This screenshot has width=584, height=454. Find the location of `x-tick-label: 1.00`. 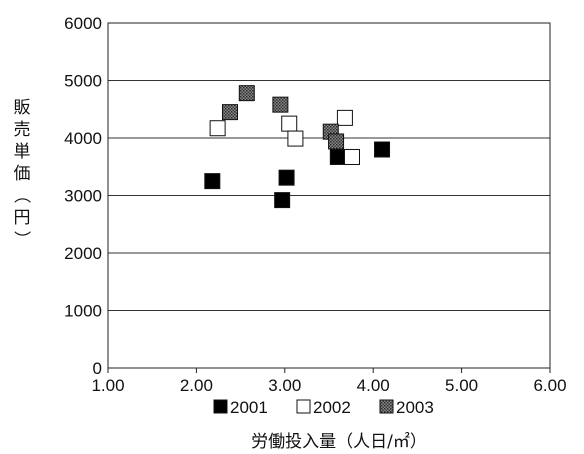

x-tick-label: 1.00 is located at coordinates (107, 385).